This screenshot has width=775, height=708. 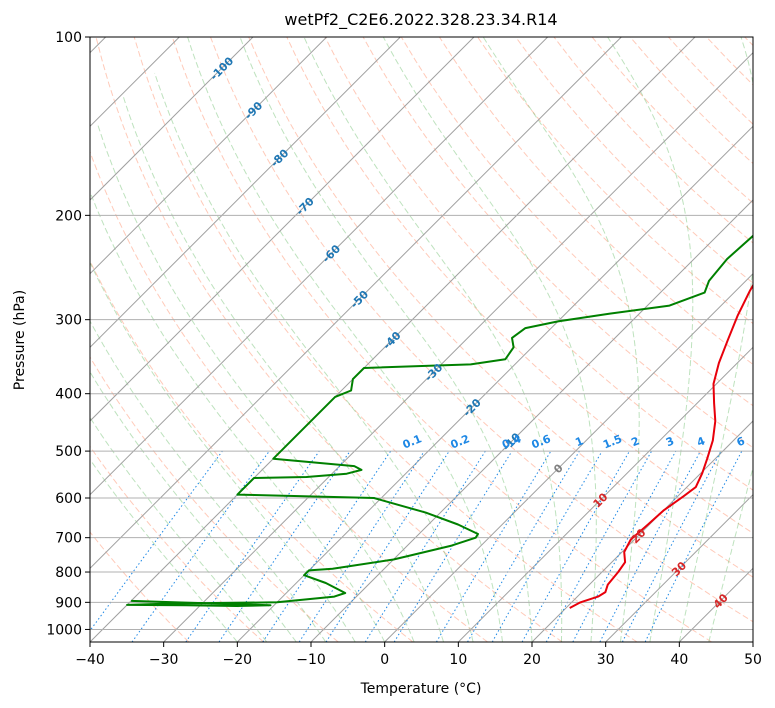 I want to click on x-tick-label: 40, so click(x=679, y=660).